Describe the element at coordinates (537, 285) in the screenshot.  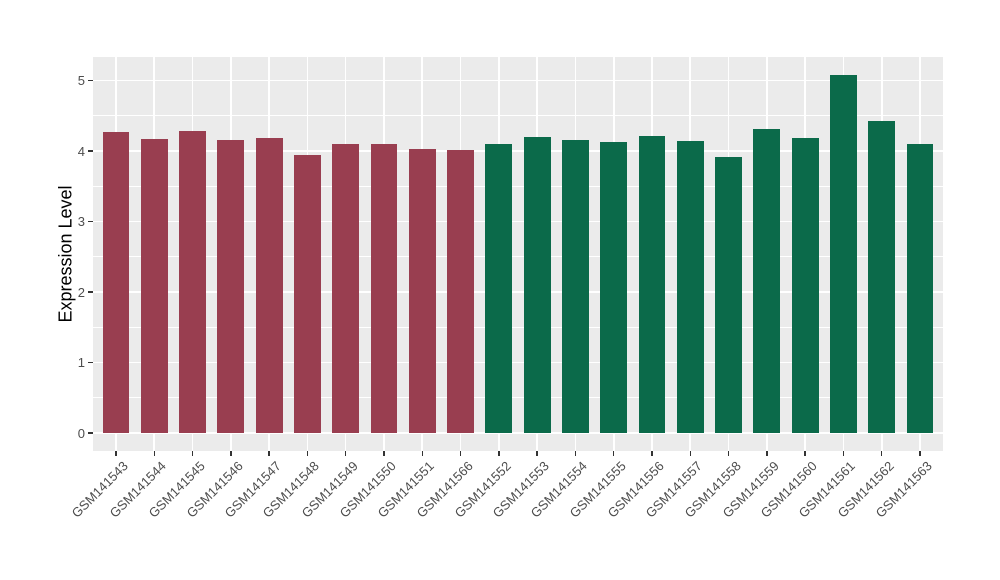
I see `bar-GSM141553` at that location.